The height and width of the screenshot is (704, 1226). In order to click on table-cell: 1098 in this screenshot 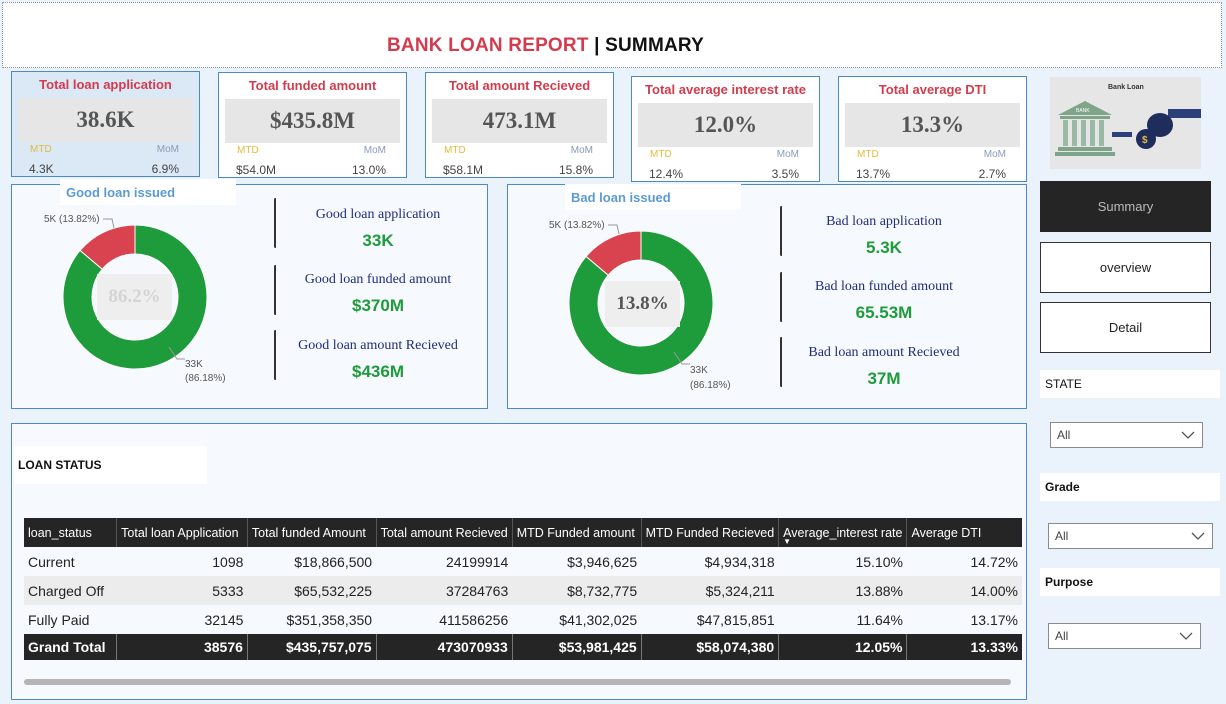, I will do `click(228, 561)`.